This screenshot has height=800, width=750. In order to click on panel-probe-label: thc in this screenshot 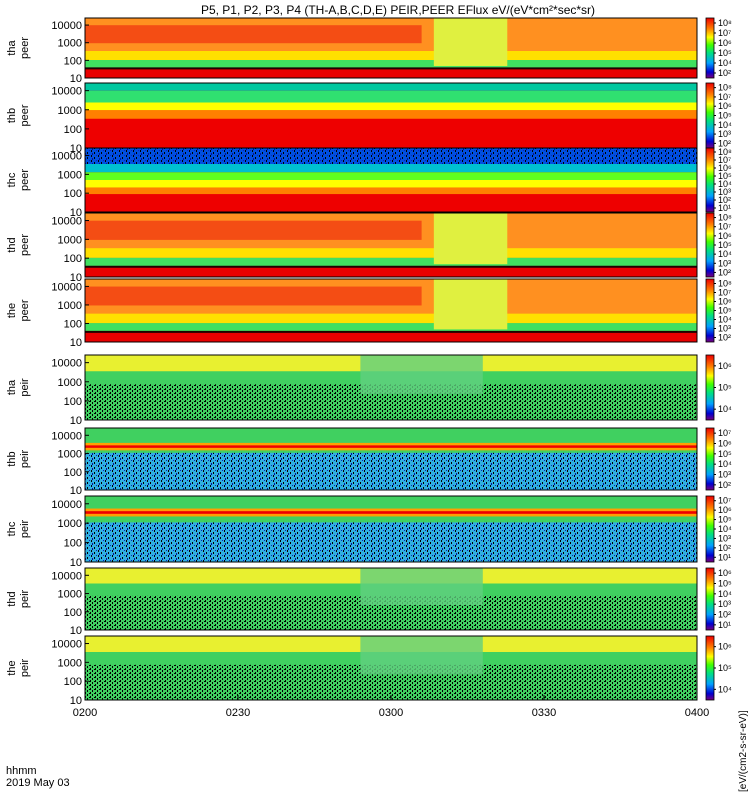, I will do `click(12, 528)`.